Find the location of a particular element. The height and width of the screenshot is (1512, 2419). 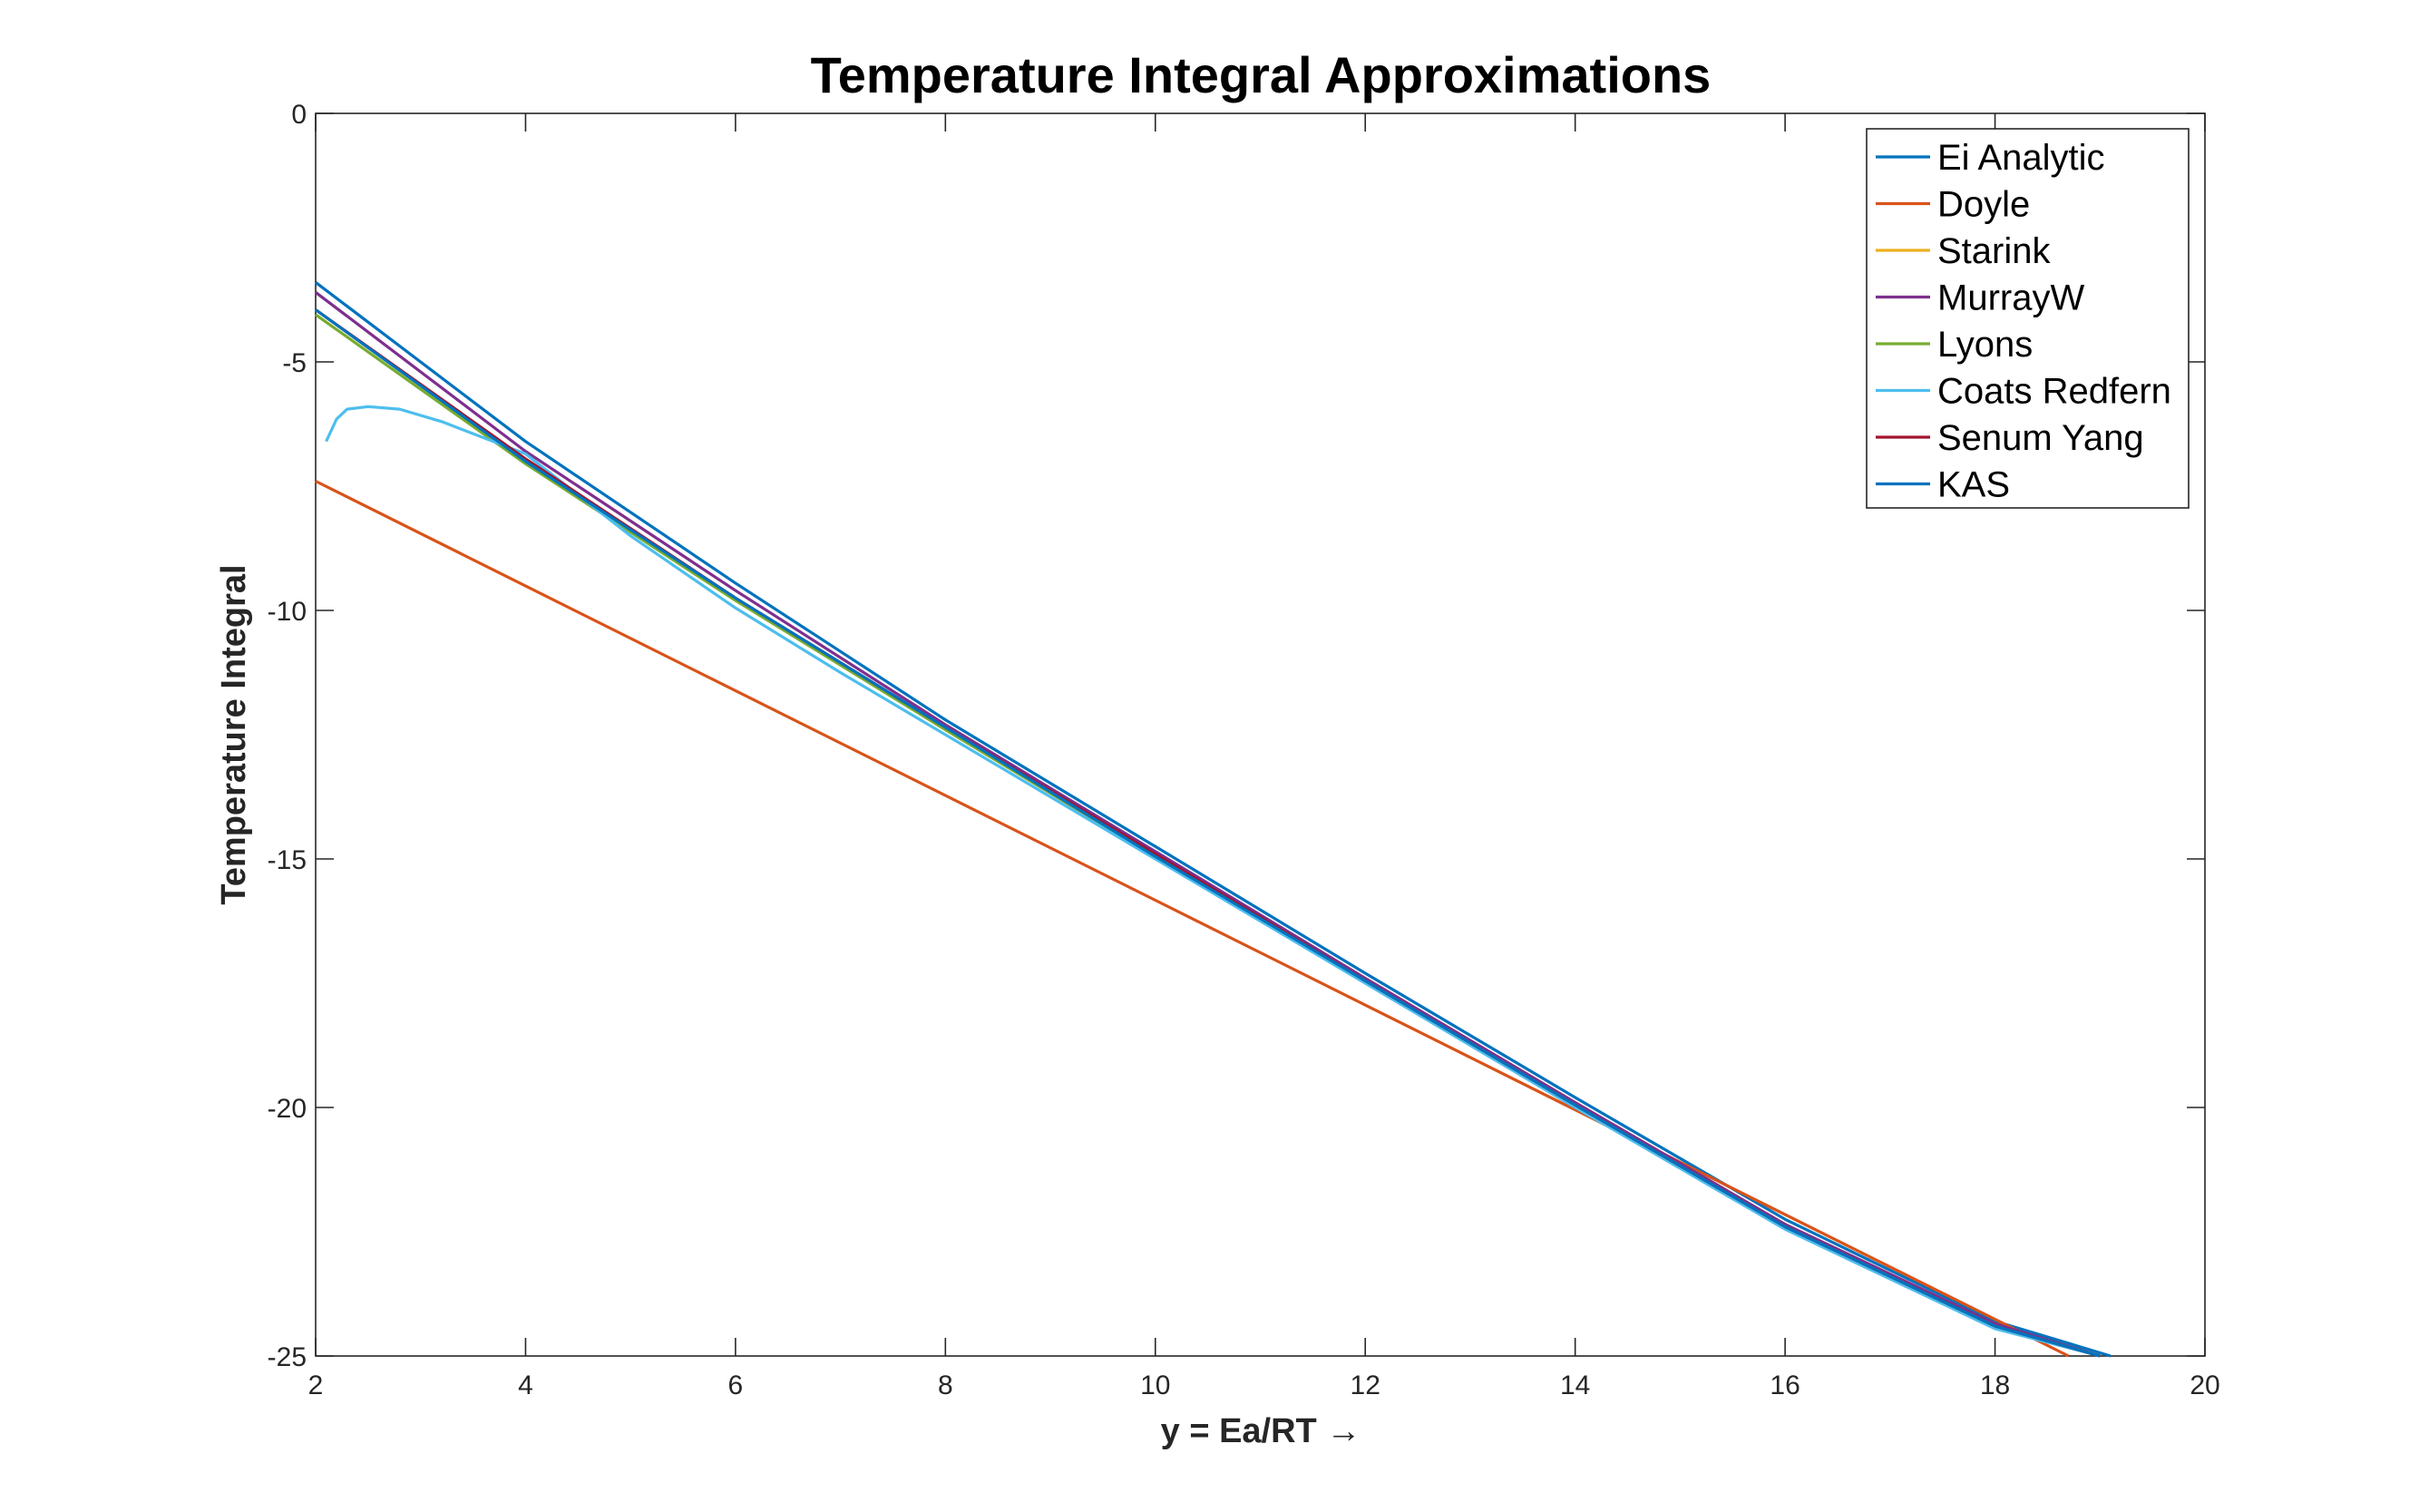

legend-label-murrayw: MurrayW is located at coordinates (2011, 298).